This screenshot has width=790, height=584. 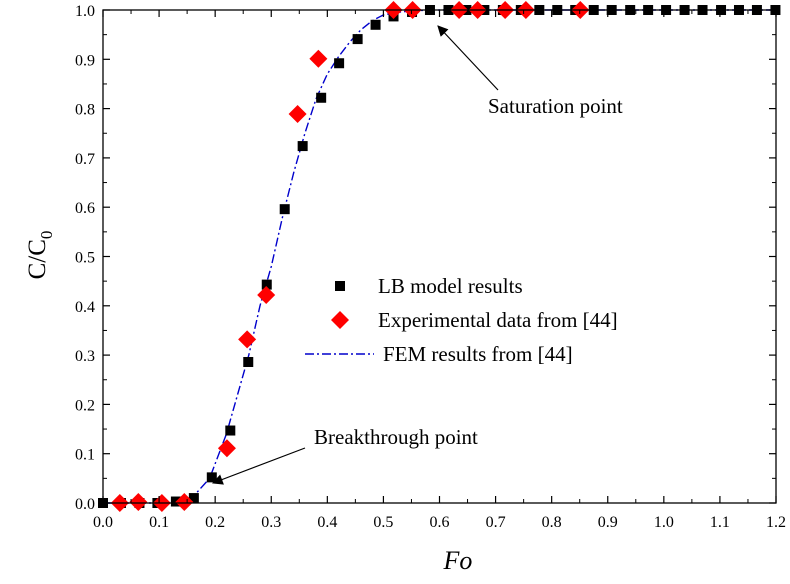 I want to click on y-tick-label: 0.3, so click(x=85, y=356).